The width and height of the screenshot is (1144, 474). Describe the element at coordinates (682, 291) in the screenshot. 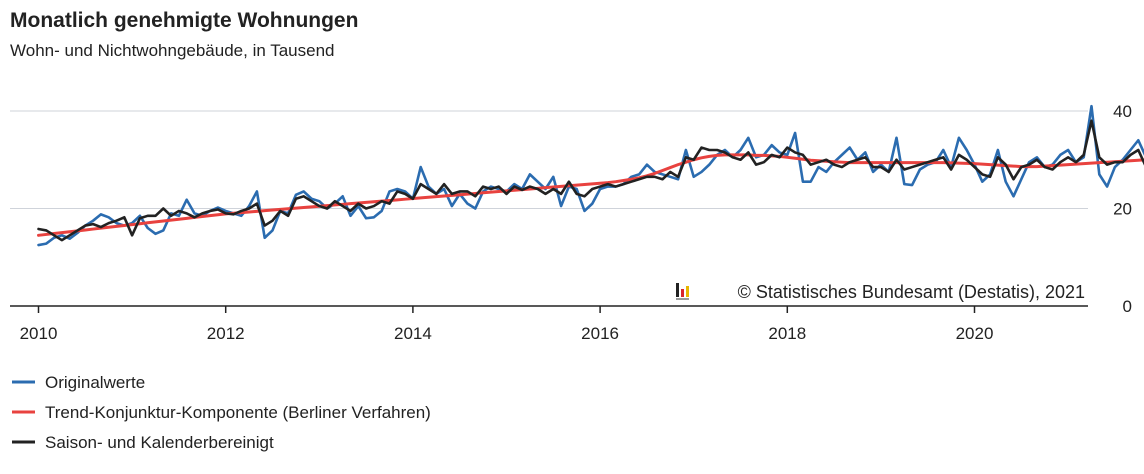

I see `destatis-logo-icon` at that location.